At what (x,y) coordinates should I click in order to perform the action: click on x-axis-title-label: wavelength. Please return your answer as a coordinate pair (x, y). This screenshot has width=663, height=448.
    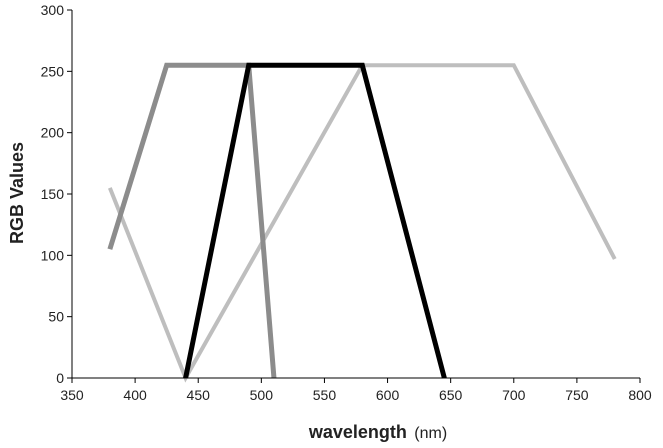
    Looking at the image, I should click on (357, 432).